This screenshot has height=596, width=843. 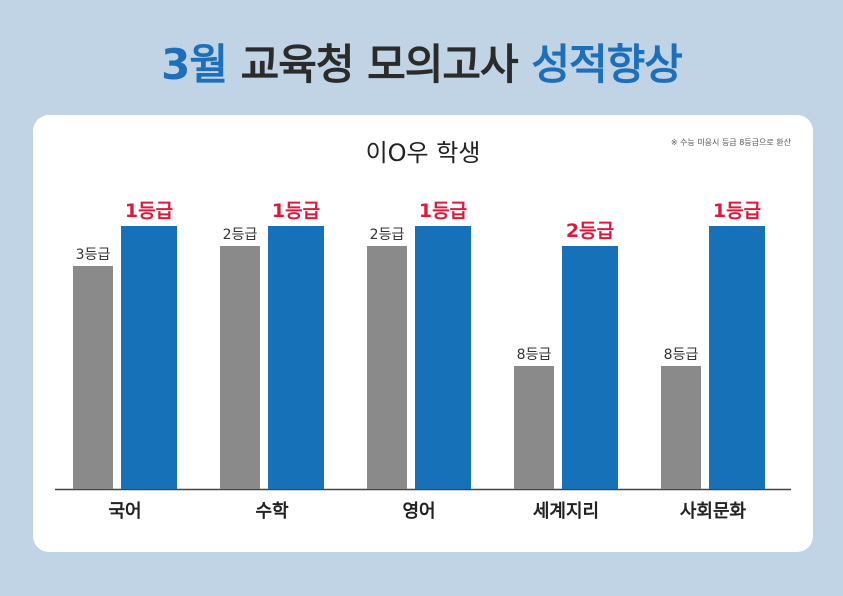 What do you see at coordinates (387, 235) in the screenshot?
I see `label-before-3: 2등급` at bounding box center [387, 235].